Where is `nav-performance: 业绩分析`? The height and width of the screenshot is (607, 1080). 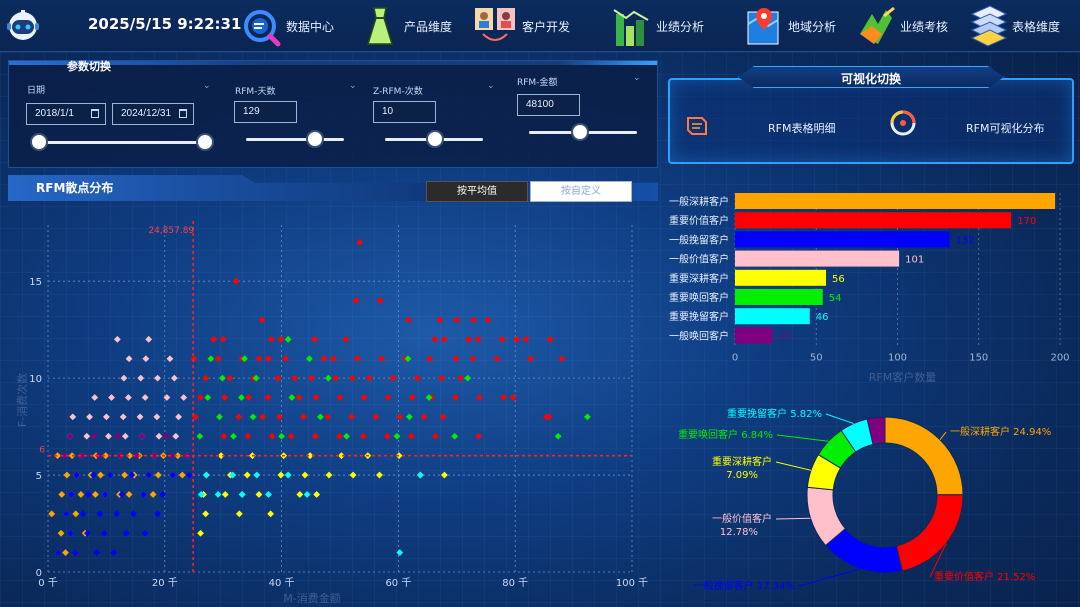 nav-performance: 业绩分析 is located at coordinates (658, 26).